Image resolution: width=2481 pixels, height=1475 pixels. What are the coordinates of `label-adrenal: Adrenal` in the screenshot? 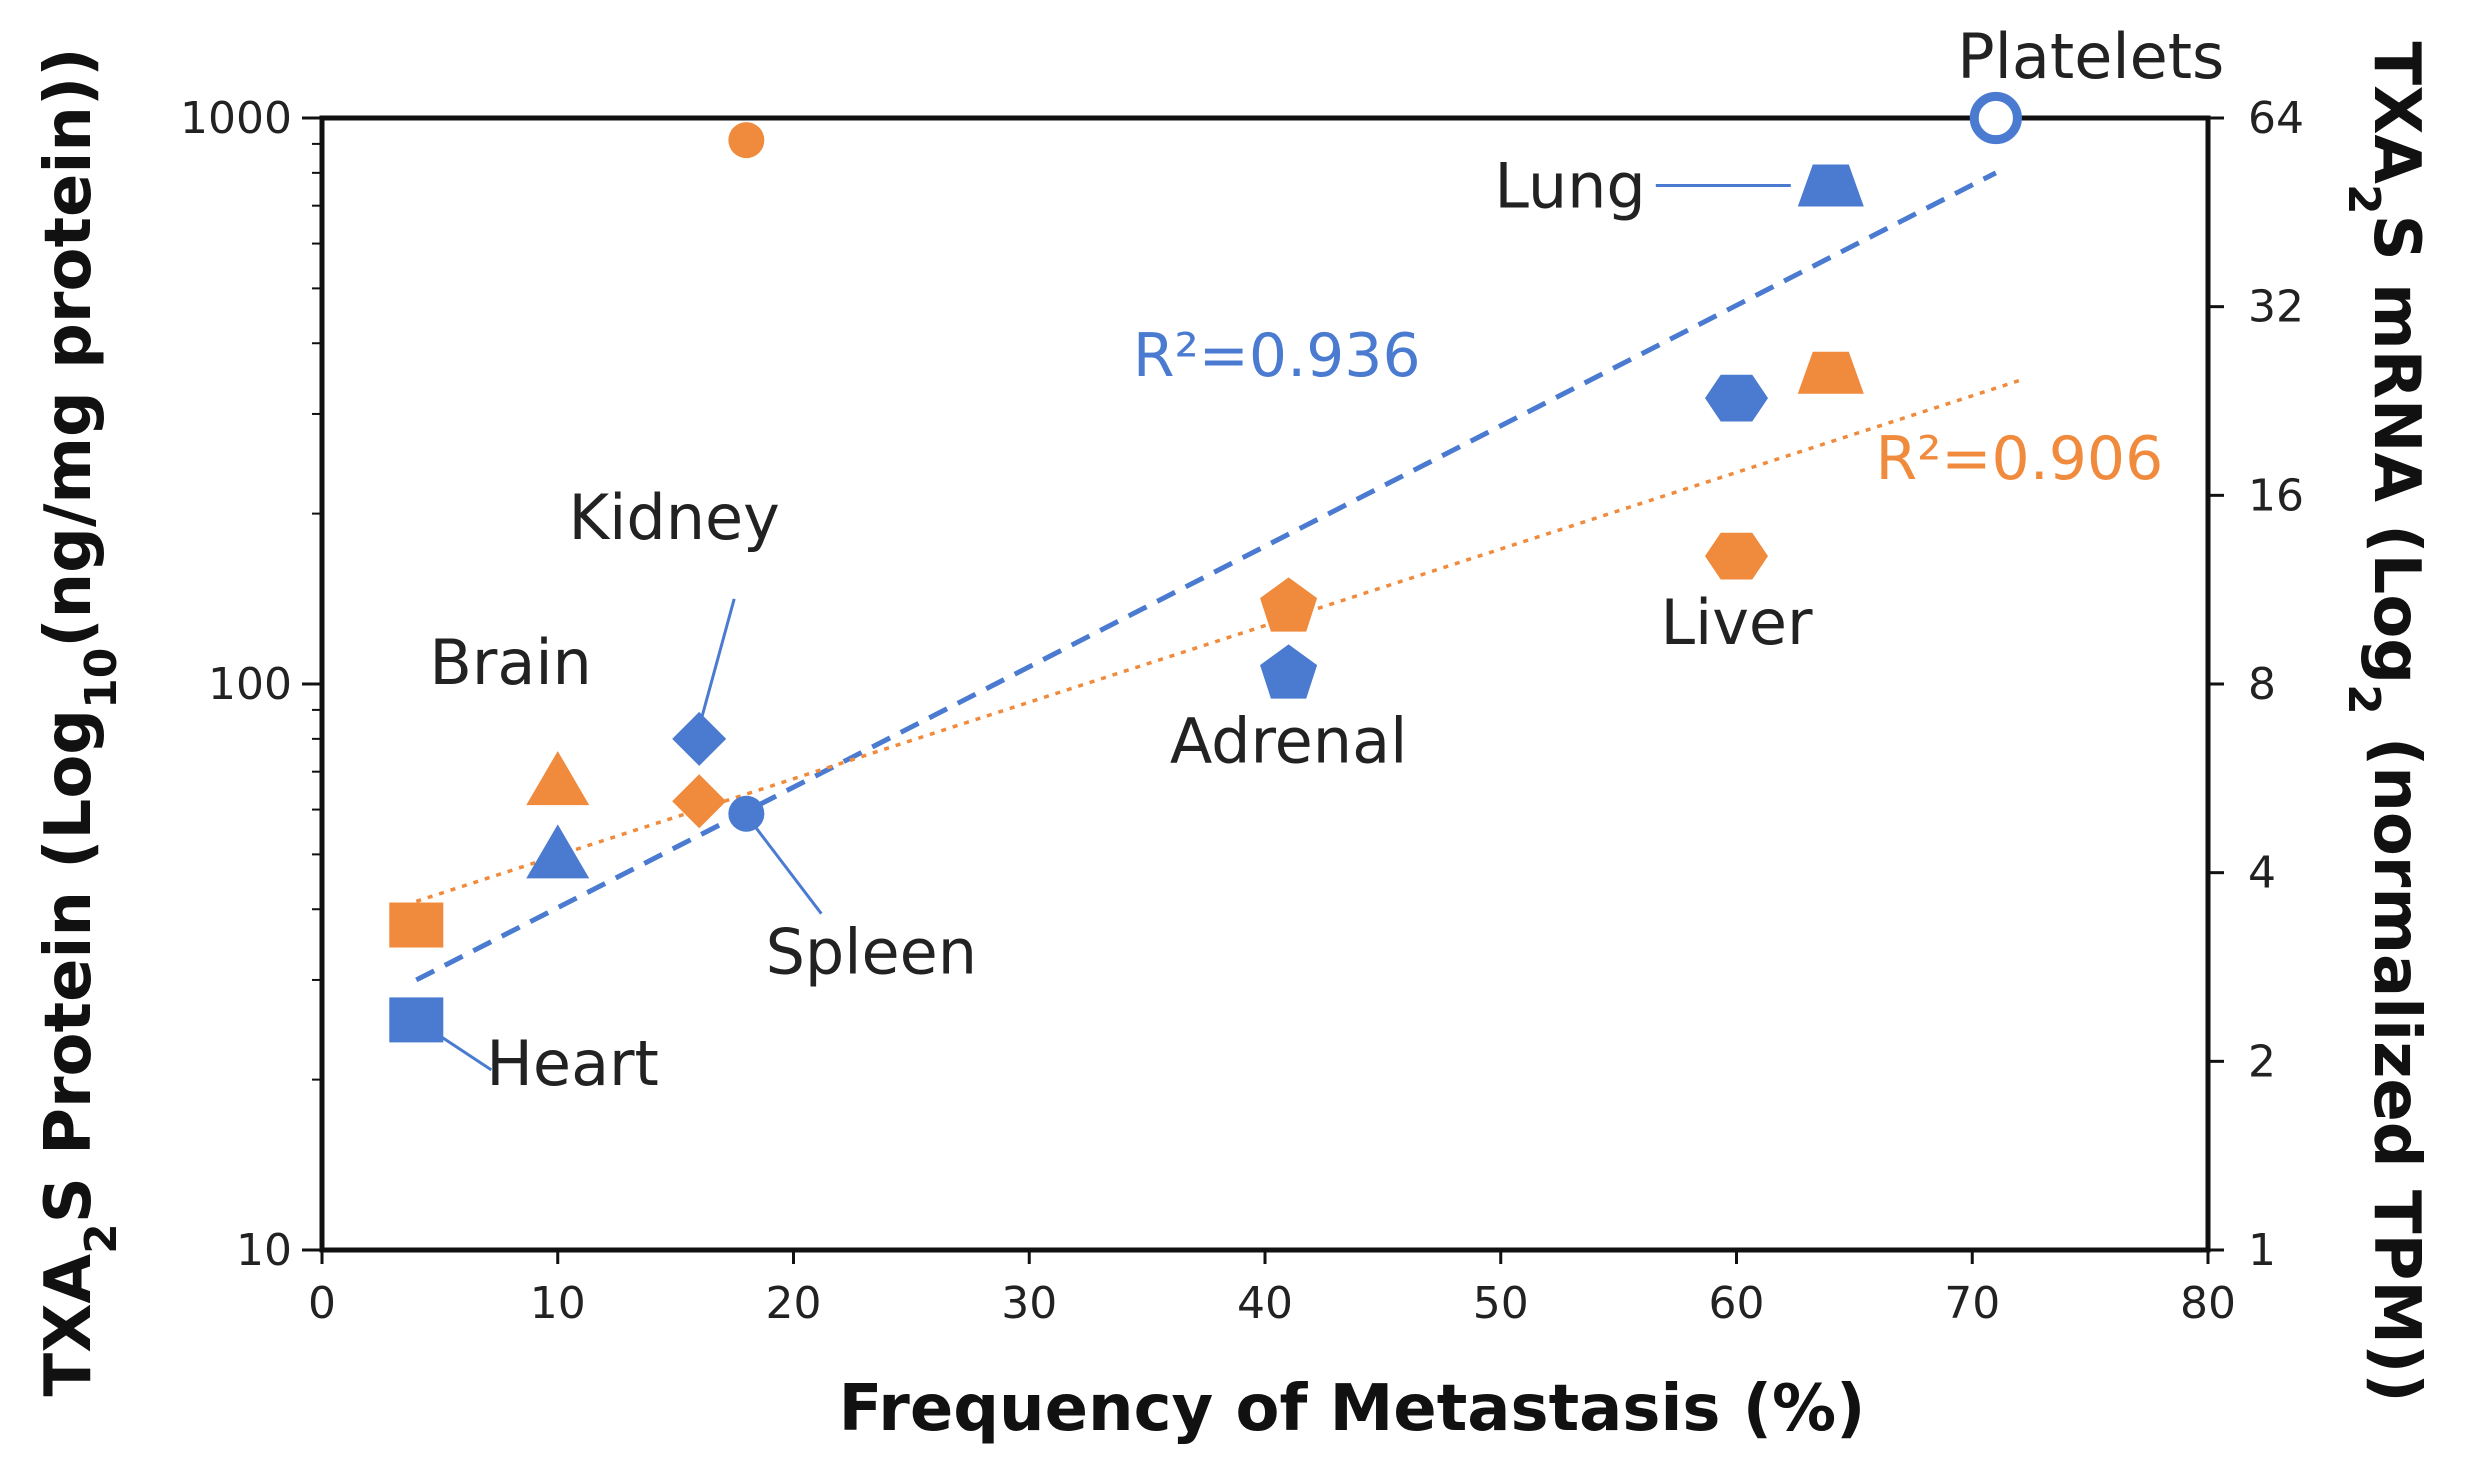 It's located at (1288, 740).